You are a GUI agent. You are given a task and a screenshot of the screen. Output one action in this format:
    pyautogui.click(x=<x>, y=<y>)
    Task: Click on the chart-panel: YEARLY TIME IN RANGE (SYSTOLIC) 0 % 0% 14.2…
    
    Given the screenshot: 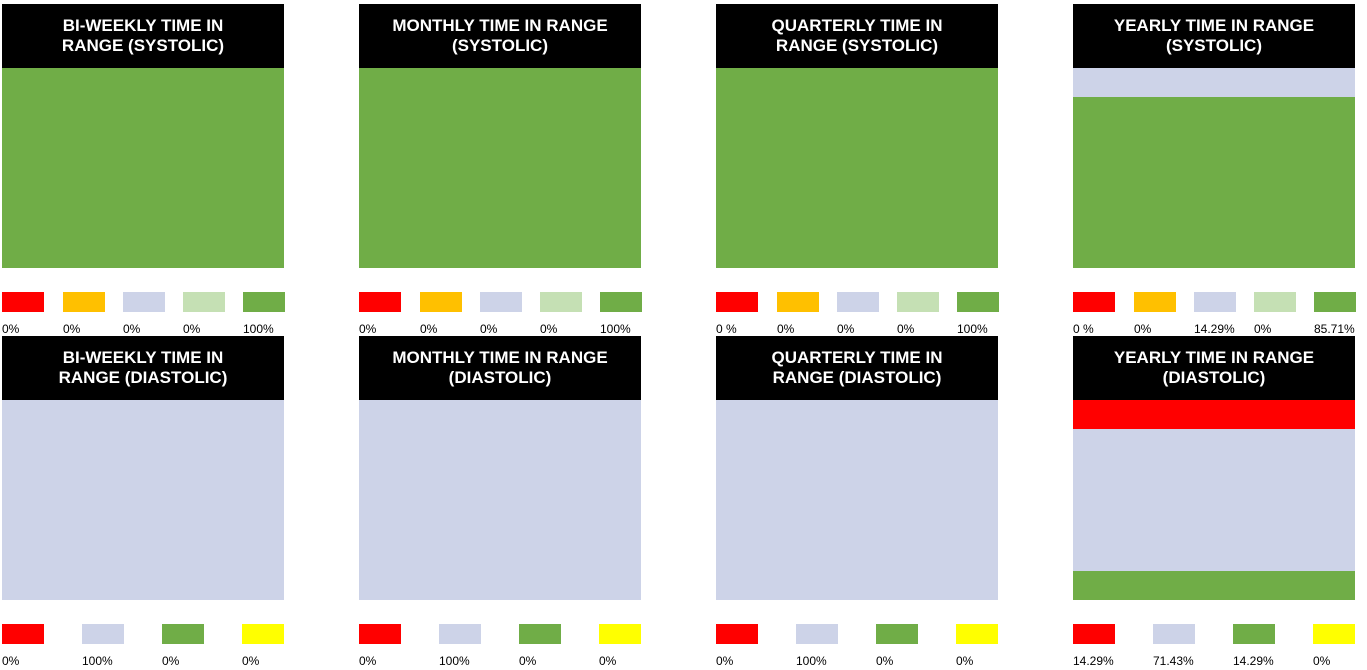 What is the action you would take?
    pyautogui.click(x=1214, y=170)
    